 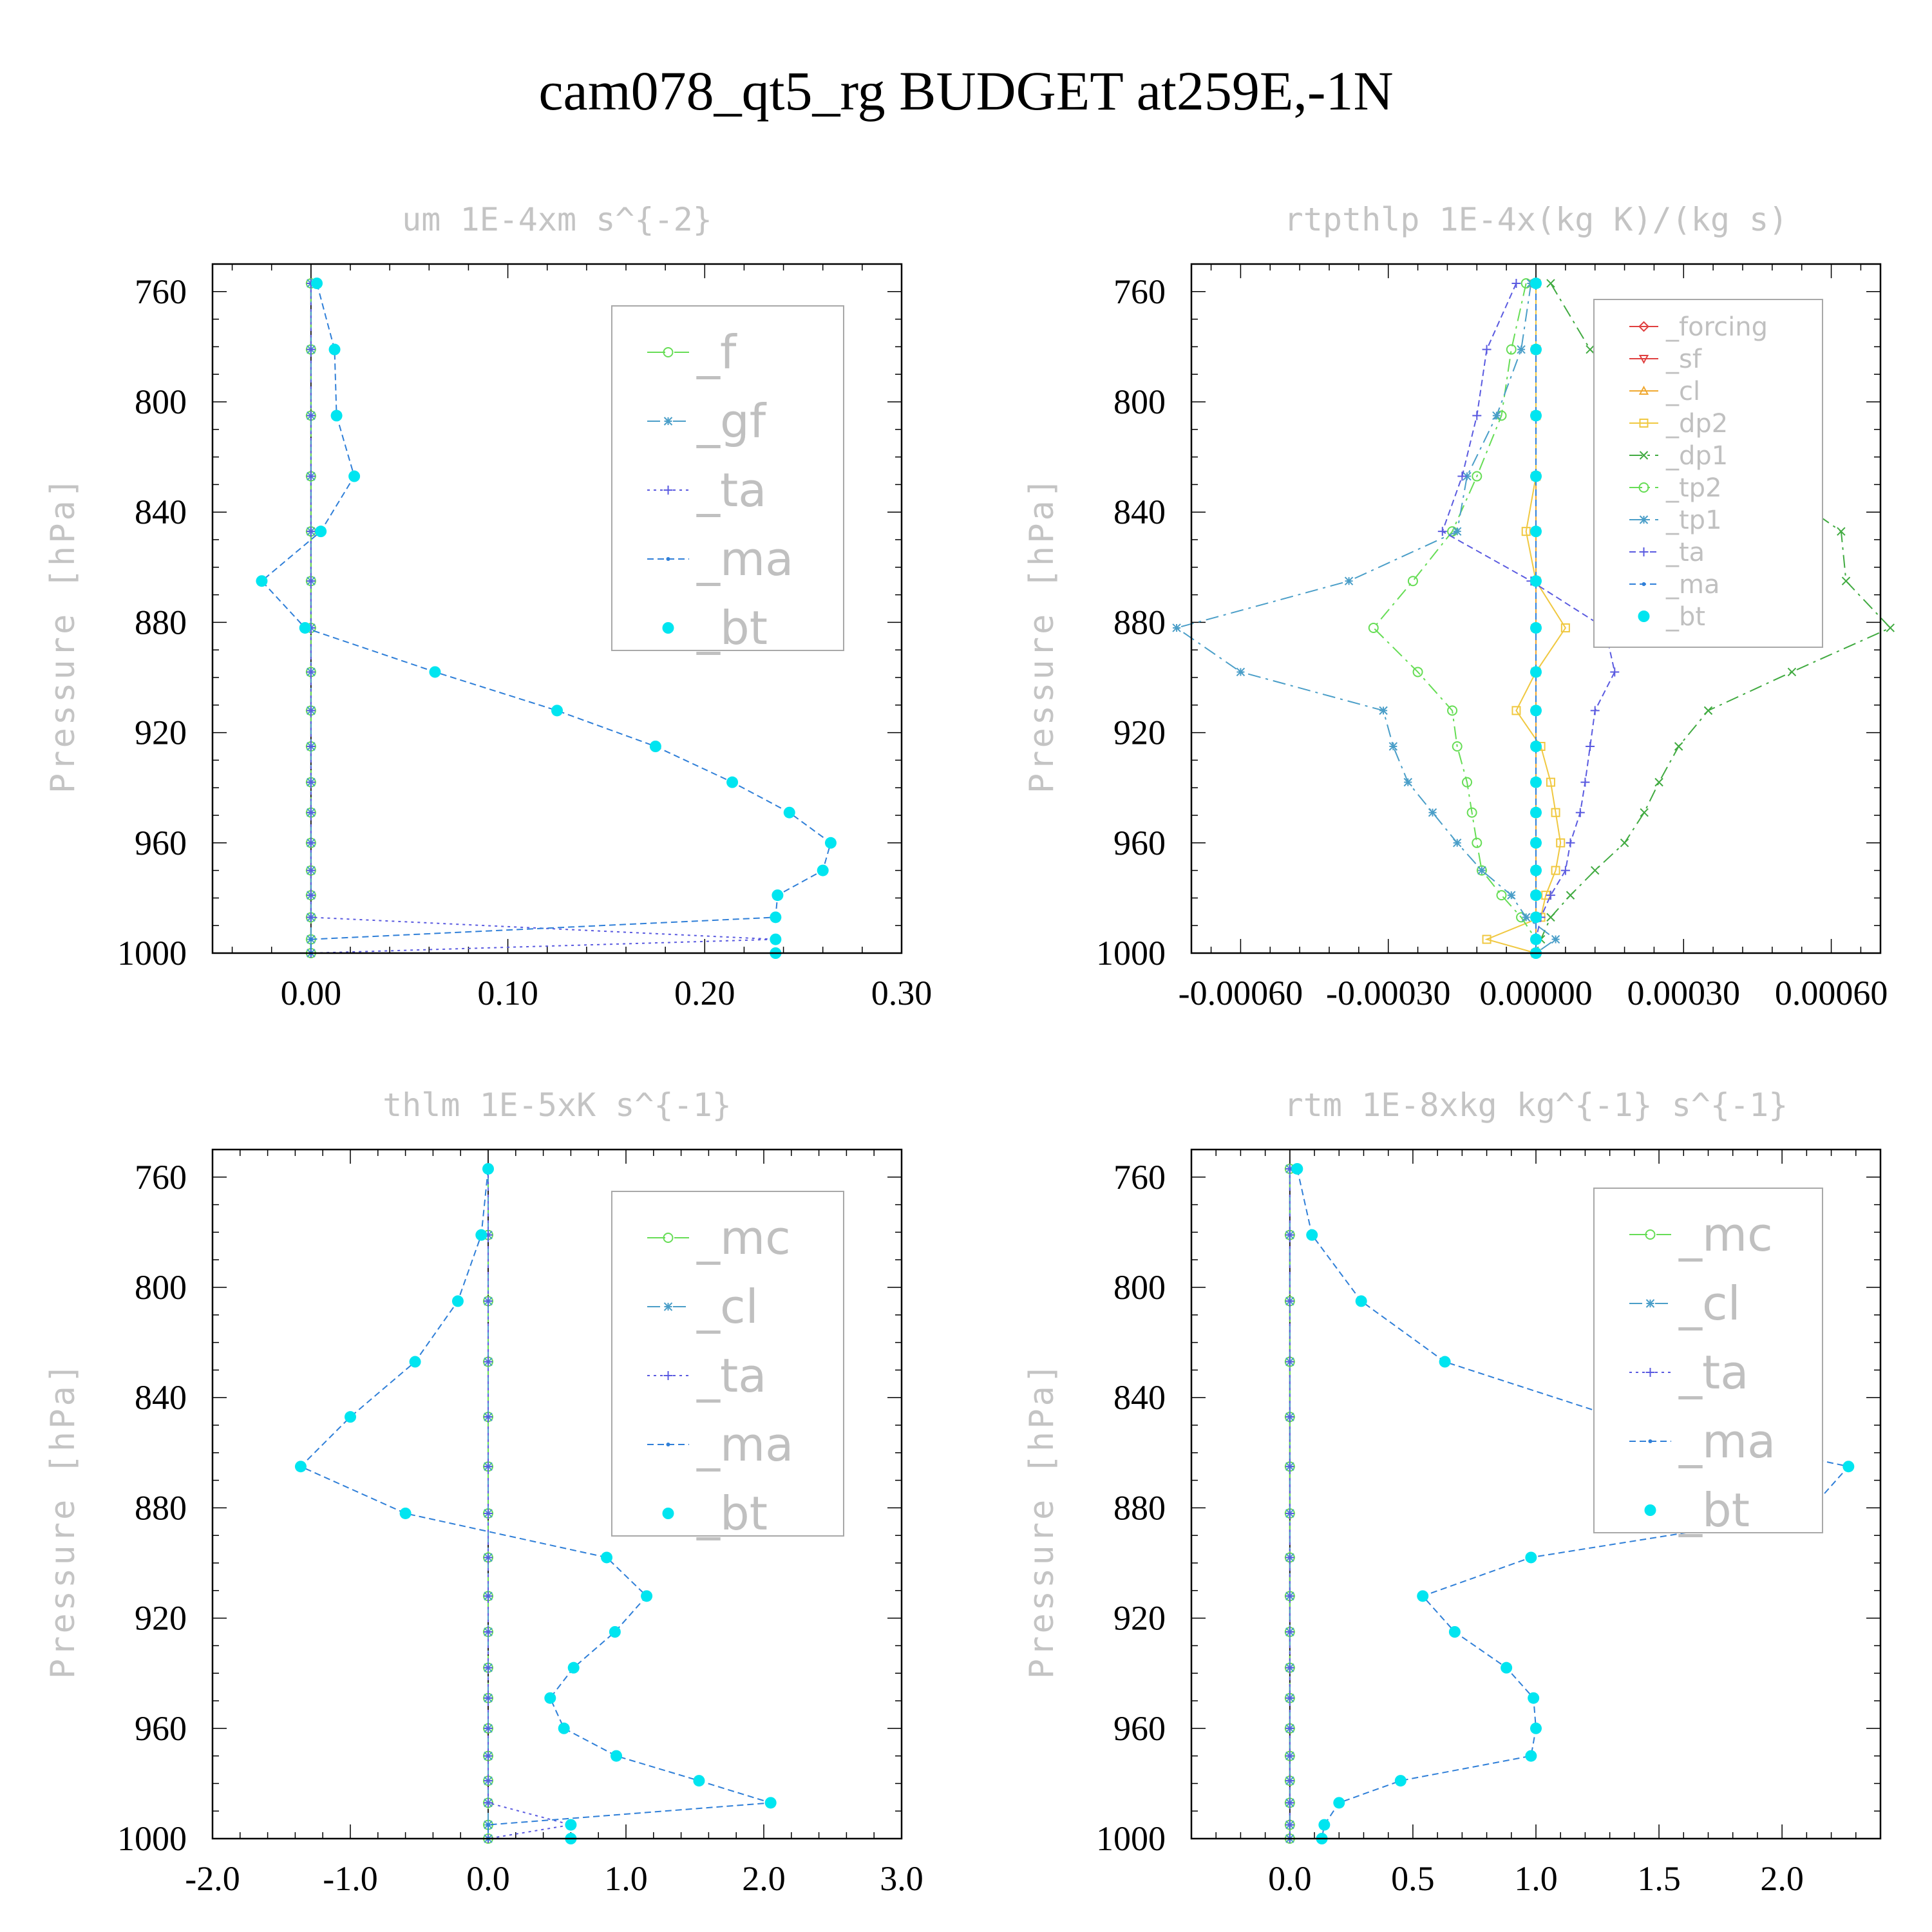 What do you see at coordinates (311, 993) in the screenshot?
I see `x-tick-label: 0.00` at bounding box center [311, 993].